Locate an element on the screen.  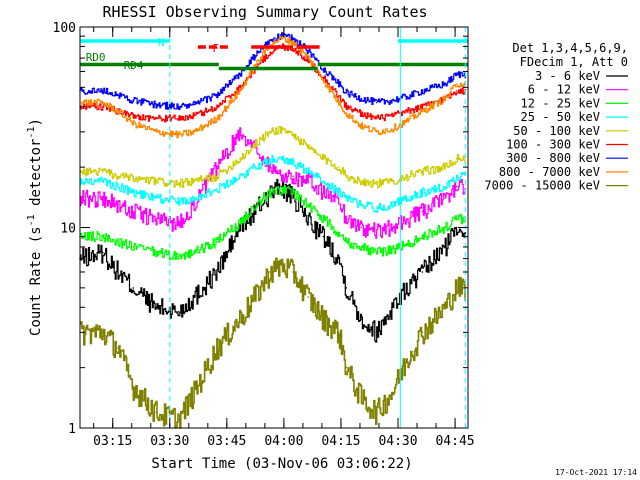
x-tick-label-6: 04:45 is located at coordinates (454, 441).